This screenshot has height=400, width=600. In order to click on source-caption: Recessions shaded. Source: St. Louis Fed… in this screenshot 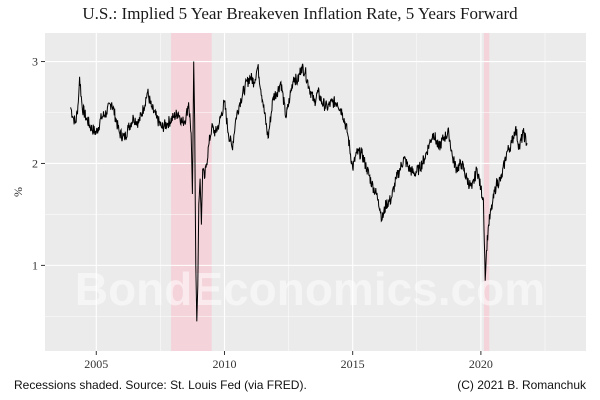, I will do `click(160, 385)`.